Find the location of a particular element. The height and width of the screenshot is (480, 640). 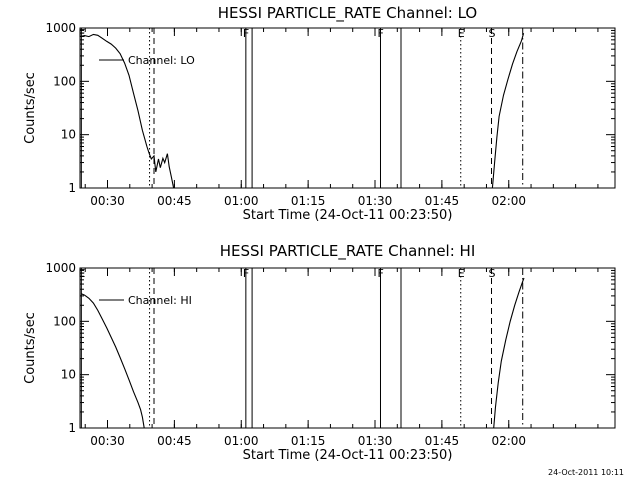

chart-title: HESSI PARTICLE_RATE Channel: LO is located at coordinates (347, 13).